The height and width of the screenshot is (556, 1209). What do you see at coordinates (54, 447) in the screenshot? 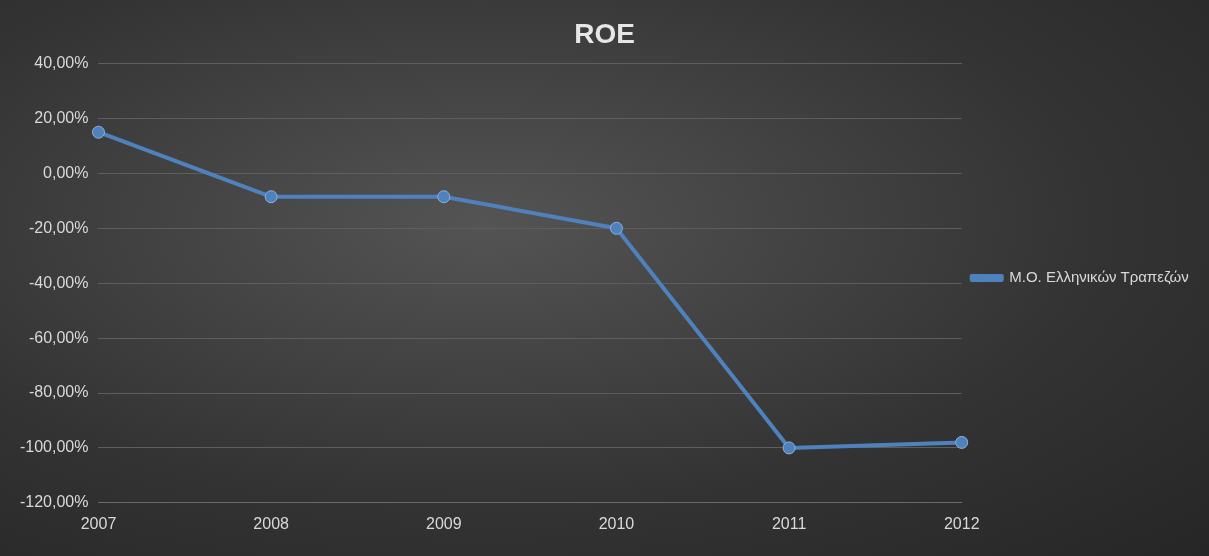
I see `y-tick-label: -100,00%` at bounding box center [54, 447].